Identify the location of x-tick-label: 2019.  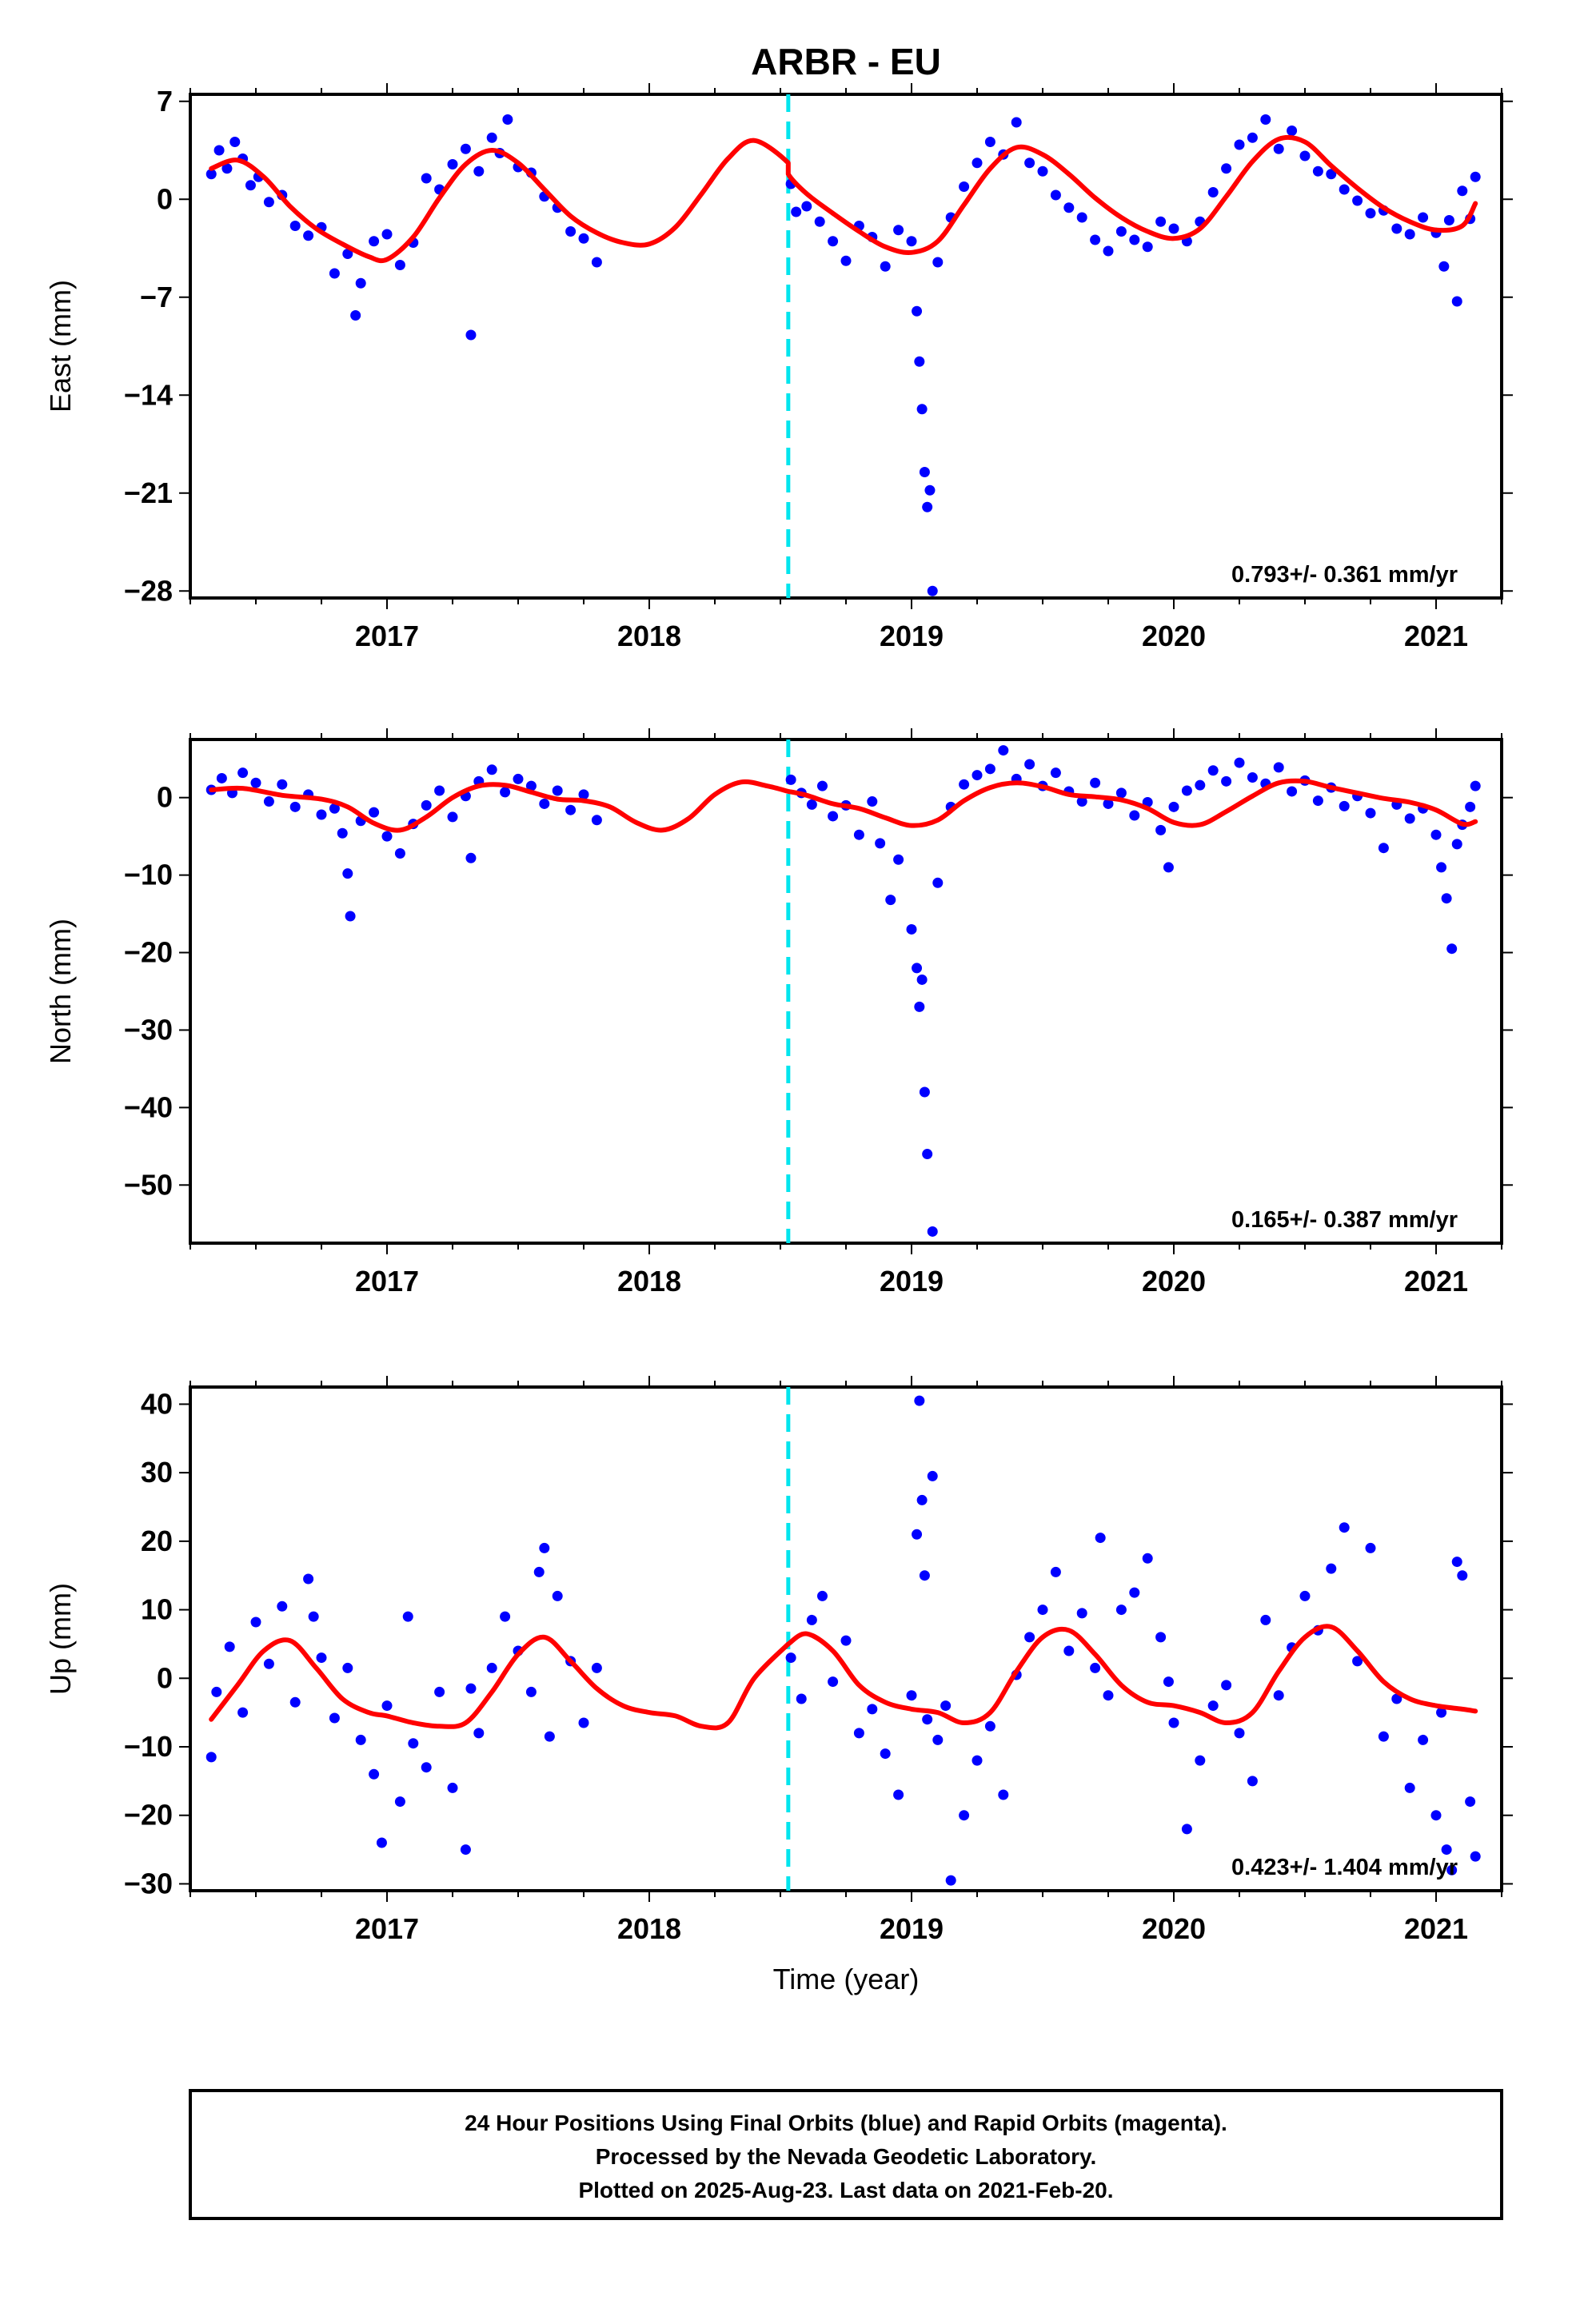
(912, 1282).